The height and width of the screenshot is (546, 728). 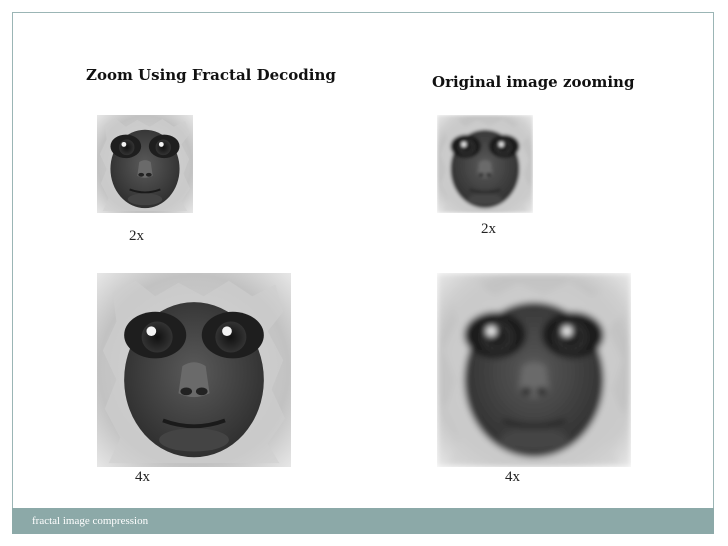 What do you see at coordinates (211, 75) in the screenshot?
I see `fractal-zoom-heading: Zoom Using Fractal Decoding` at bounding box center [211, 75].